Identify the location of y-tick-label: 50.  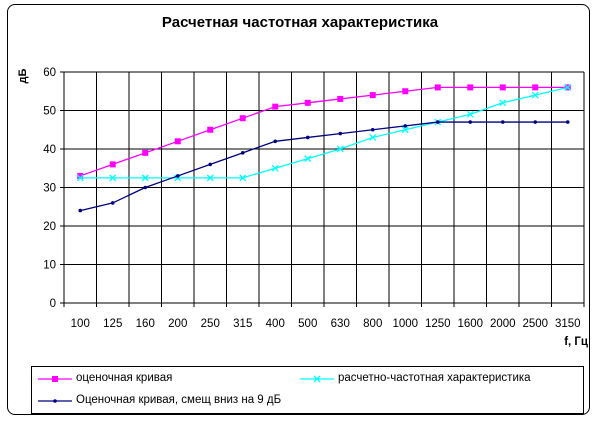
(49, 112).